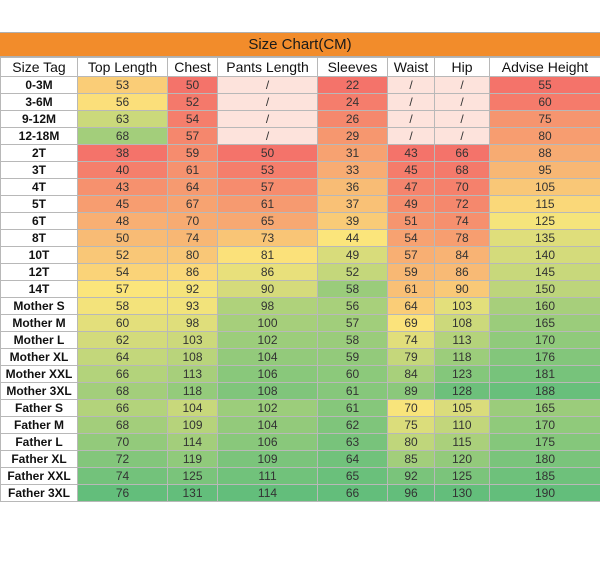  I want to click on sleeves-cell: 63, so click(352, 442).